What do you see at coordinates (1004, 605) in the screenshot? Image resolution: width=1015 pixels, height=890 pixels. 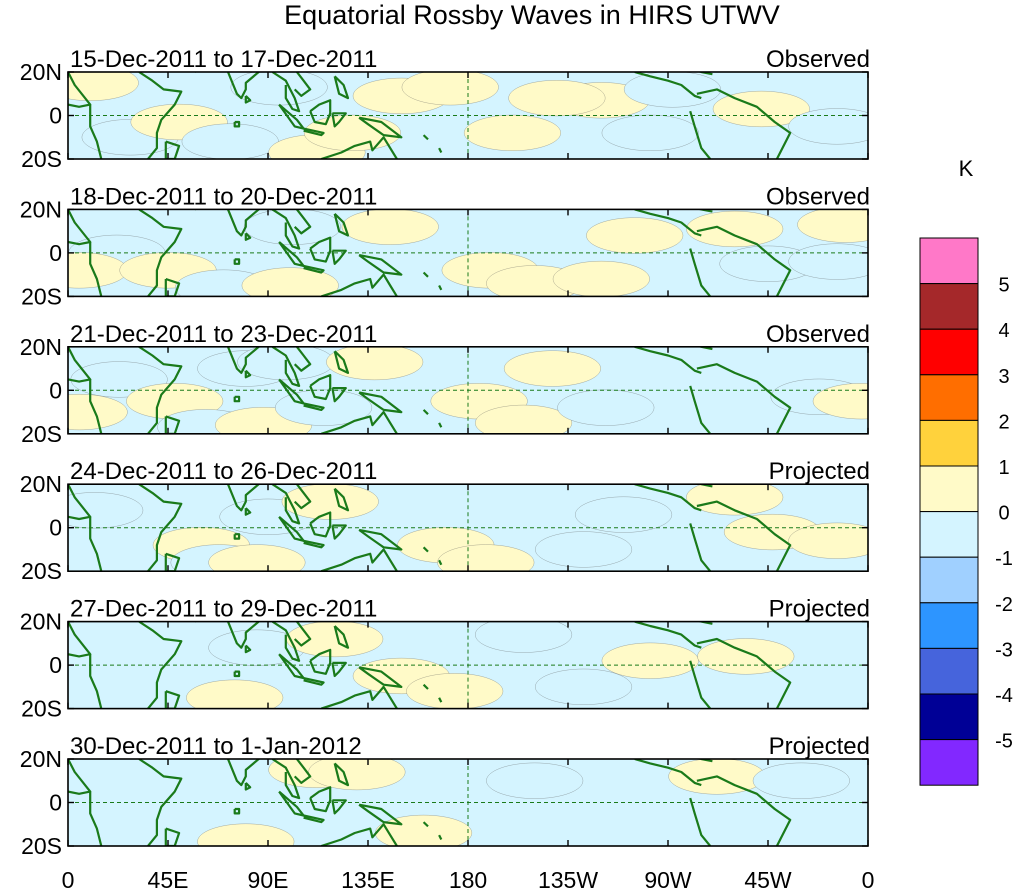 I see `colorbar-level-label: -2` at bounding box center [1004, 605].